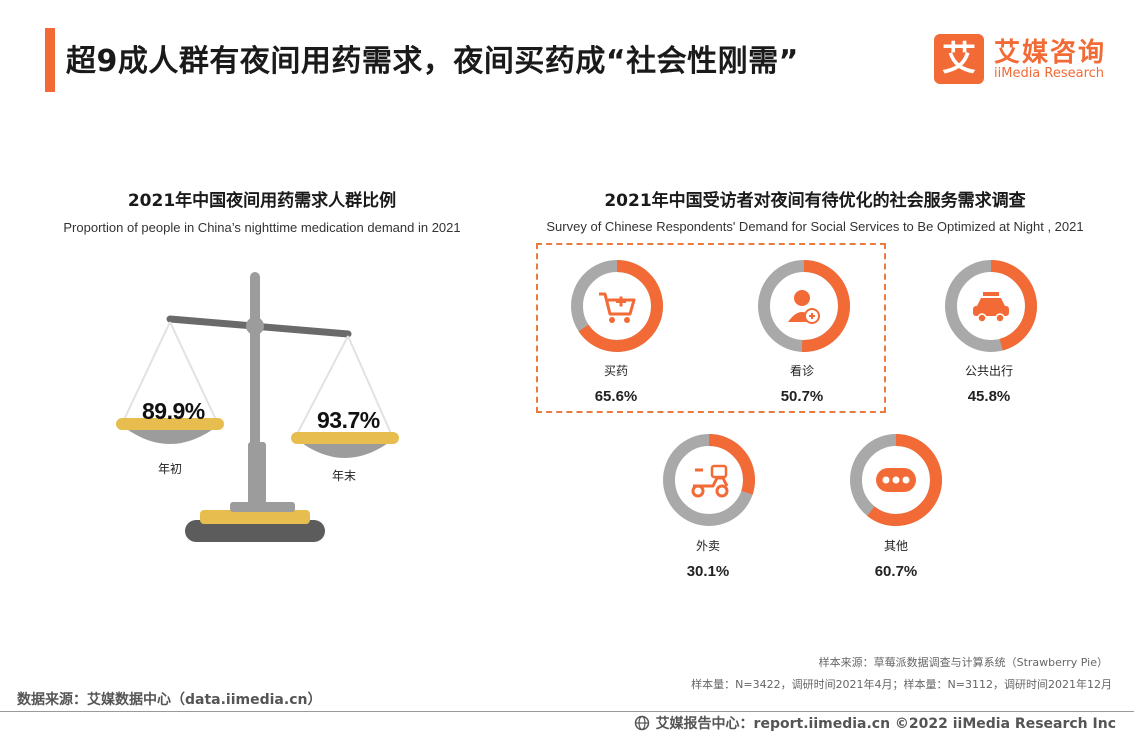  I want to click on cart-icon, so click(617, 307).